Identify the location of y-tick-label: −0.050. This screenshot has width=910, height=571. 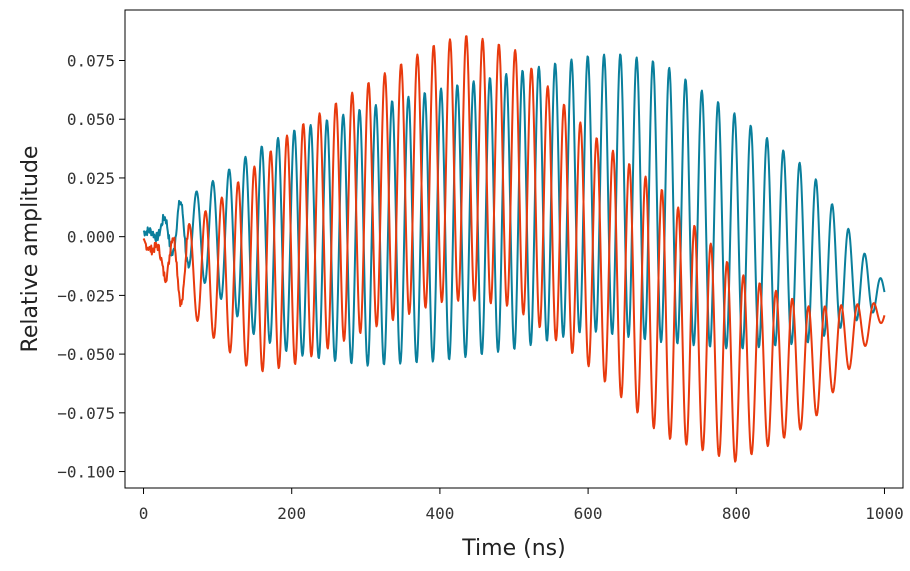
(86, 354).